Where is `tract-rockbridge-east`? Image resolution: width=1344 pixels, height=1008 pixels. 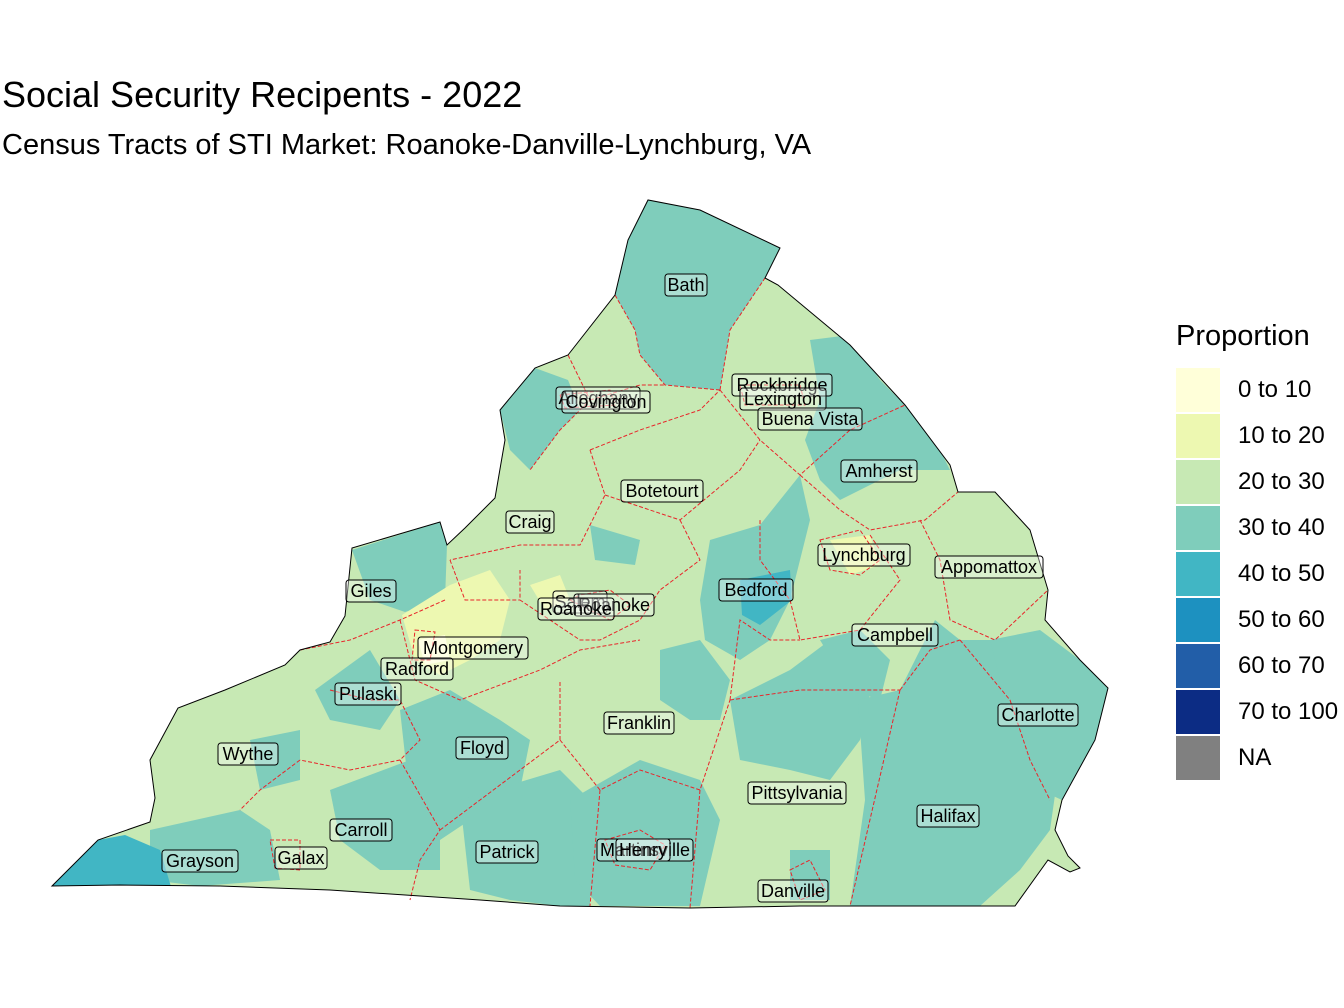
tract-rockbridge-east is located at coordinates (877, 417).